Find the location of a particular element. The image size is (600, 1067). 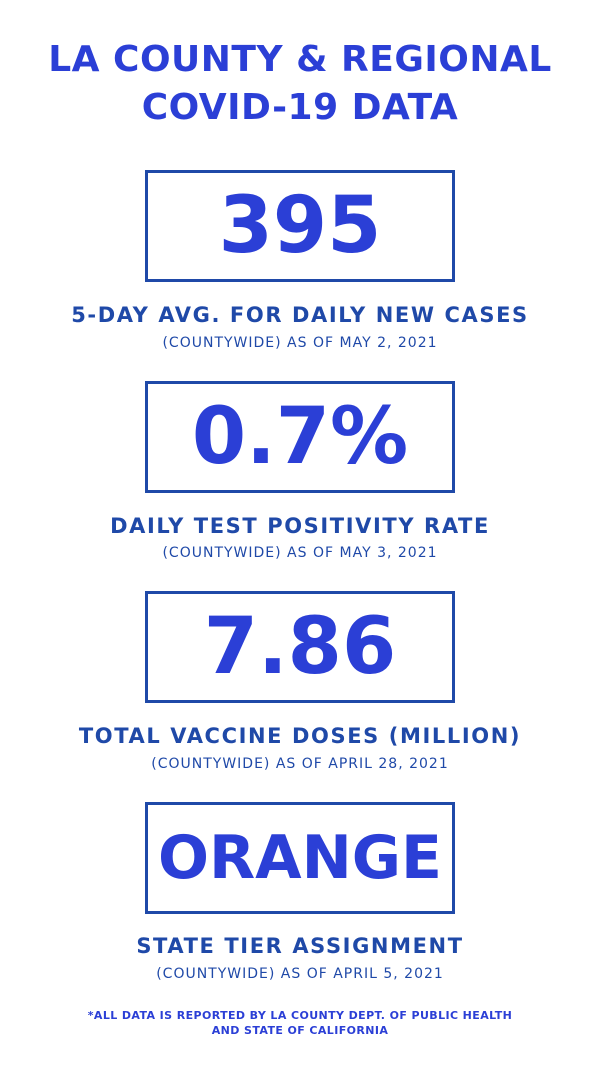

footnote-line-2: AND STATE OF CALIFORNIA is located at coordinates (300, 1030).